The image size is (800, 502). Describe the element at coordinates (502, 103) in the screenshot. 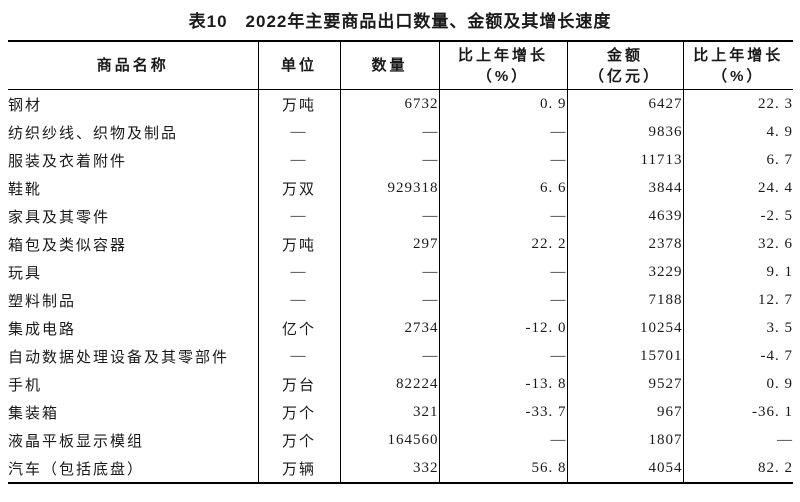

I see `quantity-growth-cell: 0. 9` at that location.